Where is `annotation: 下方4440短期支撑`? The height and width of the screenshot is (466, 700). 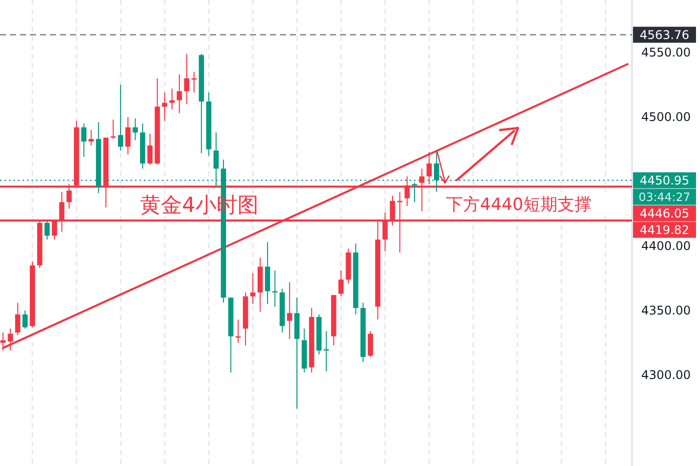 annotation: 下方4440短期支撑 is located at coordinates (519, 205).